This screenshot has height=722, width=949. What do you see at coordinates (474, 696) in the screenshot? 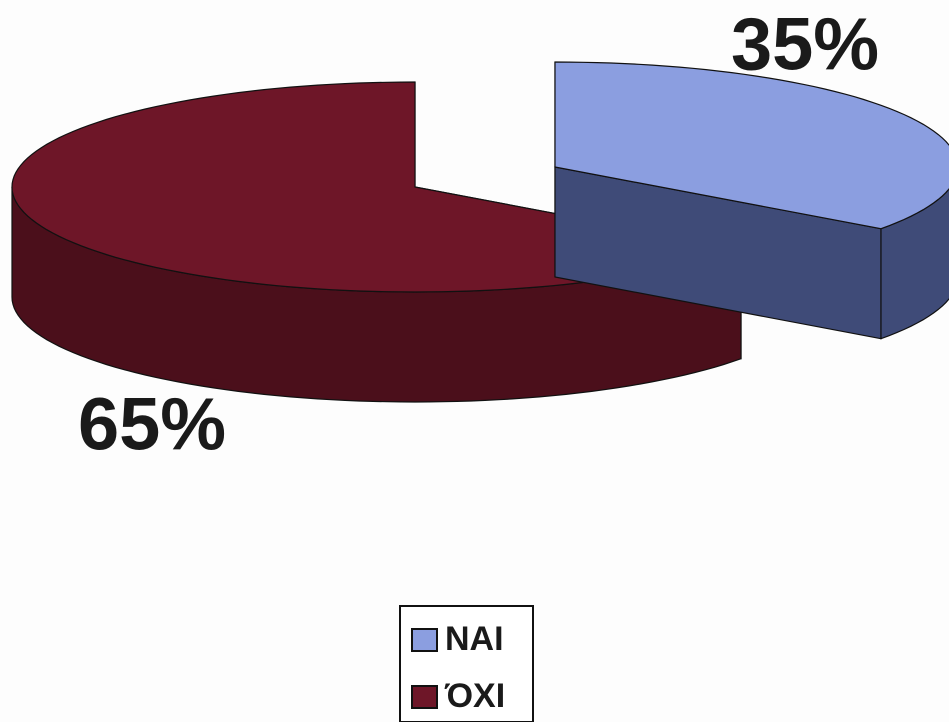
I see `legend-label: ΌΧΙ` at bounding box center [474, 696].